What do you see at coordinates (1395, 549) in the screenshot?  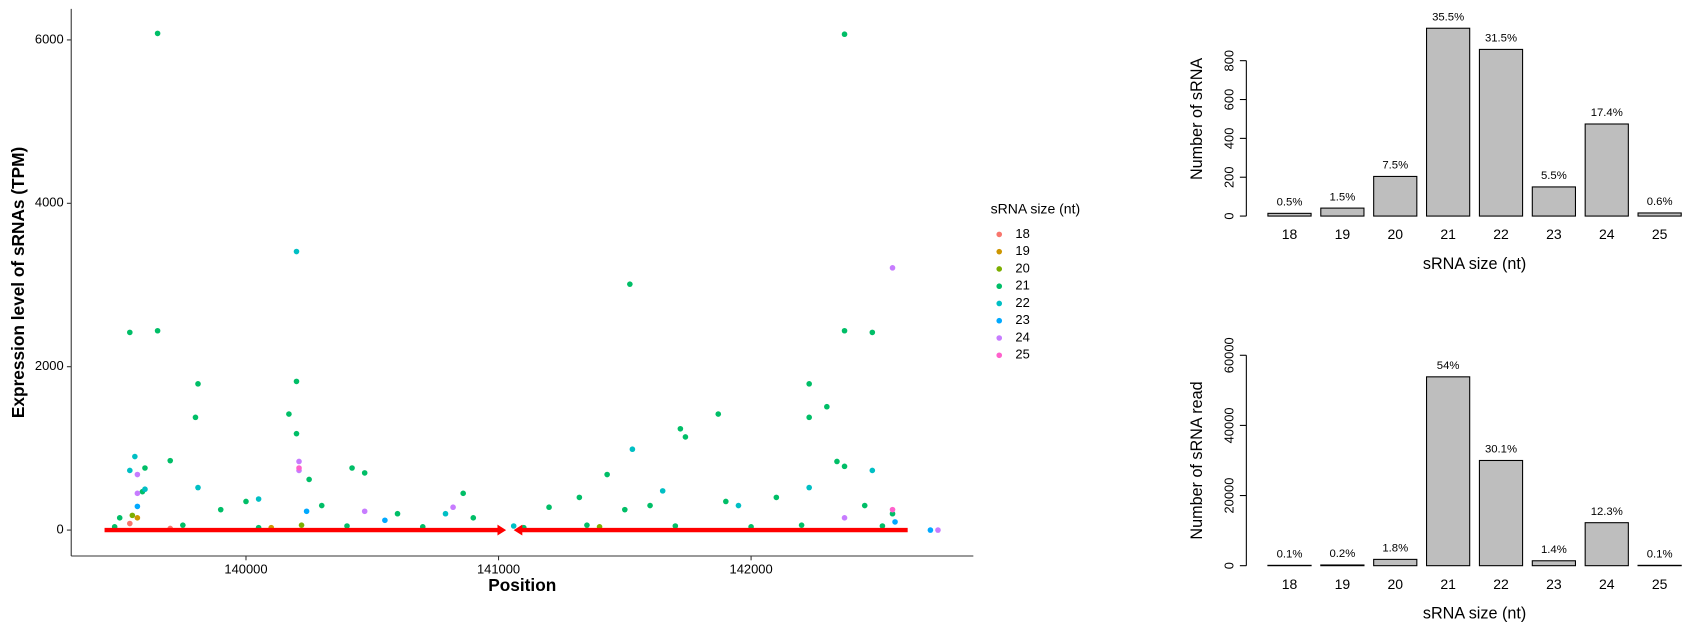 I see `bar-label: 1.8%` at bounding box center [1395, 549].